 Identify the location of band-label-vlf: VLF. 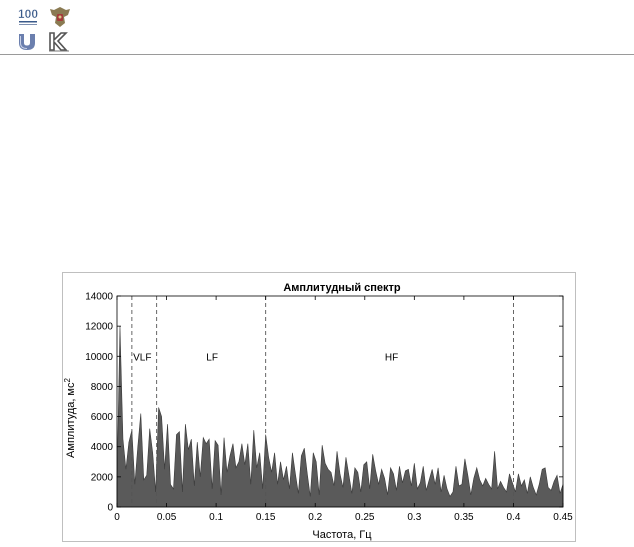
(142, 357).